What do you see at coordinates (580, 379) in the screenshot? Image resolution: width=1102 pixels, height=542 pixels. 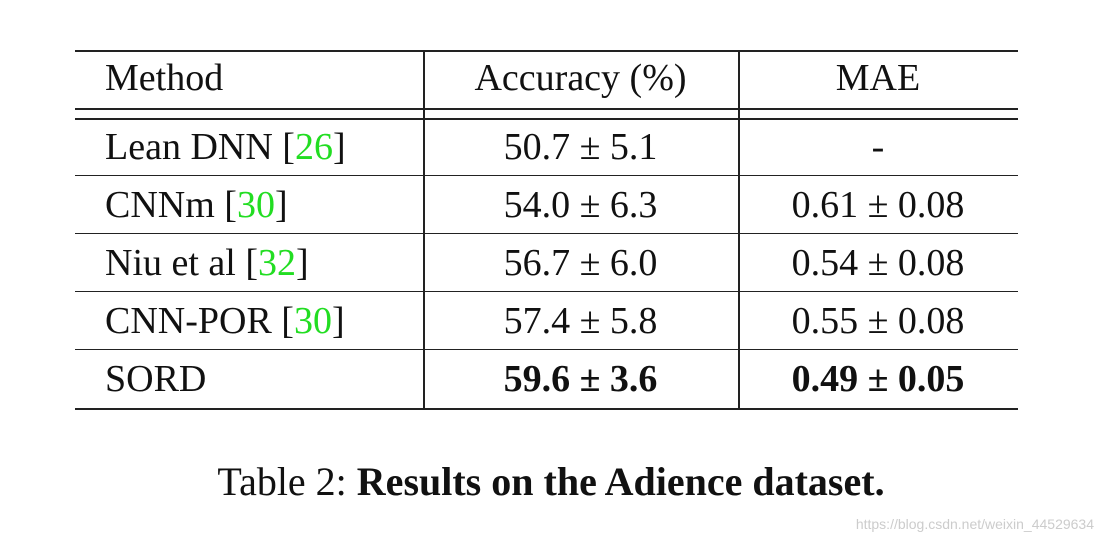 I see `table-cell: 59.6 ± 3.6` at bounding box center [580, 379].